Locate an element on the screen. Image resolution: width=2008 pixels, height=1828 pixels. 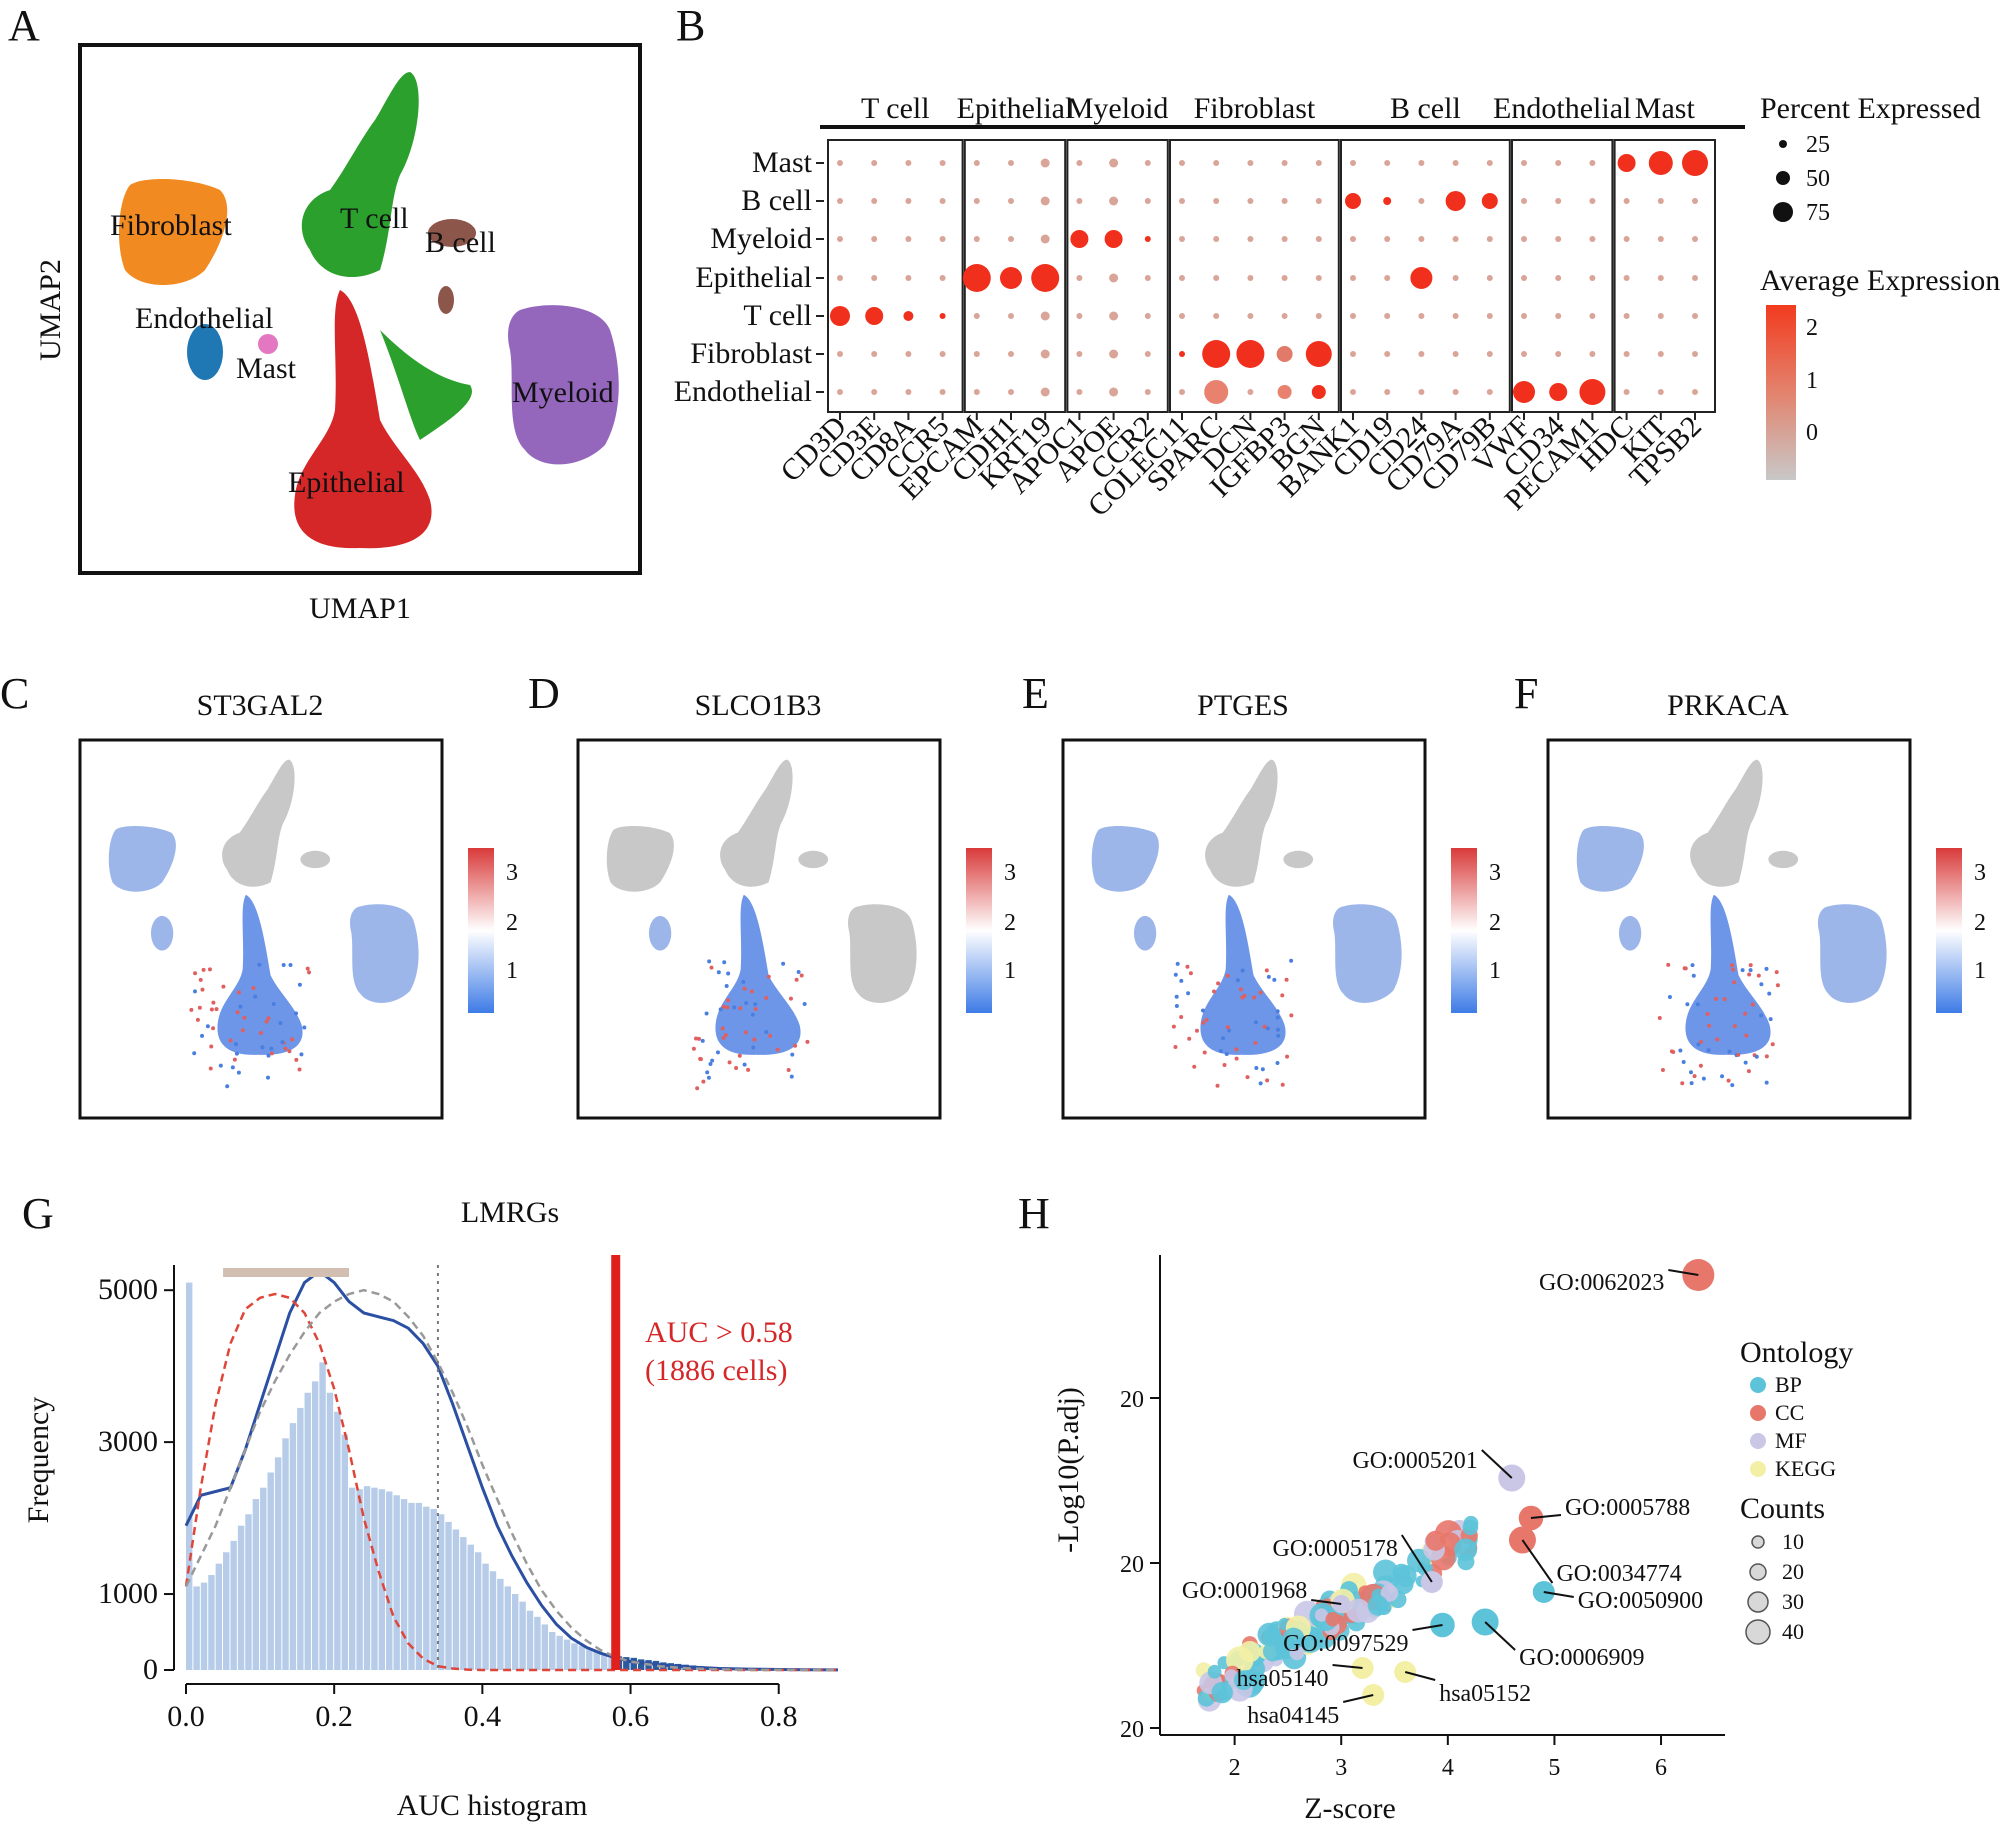
color-legend-0: 0 is located at coordinates (1812, 433).